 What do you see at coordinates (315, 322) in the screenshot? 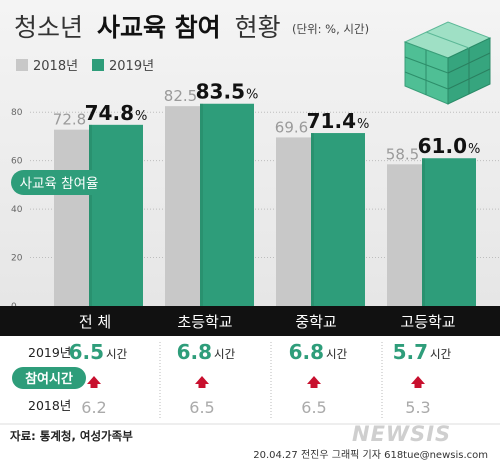
I see `category-label: 중학교` at bounding box center [315, 322].